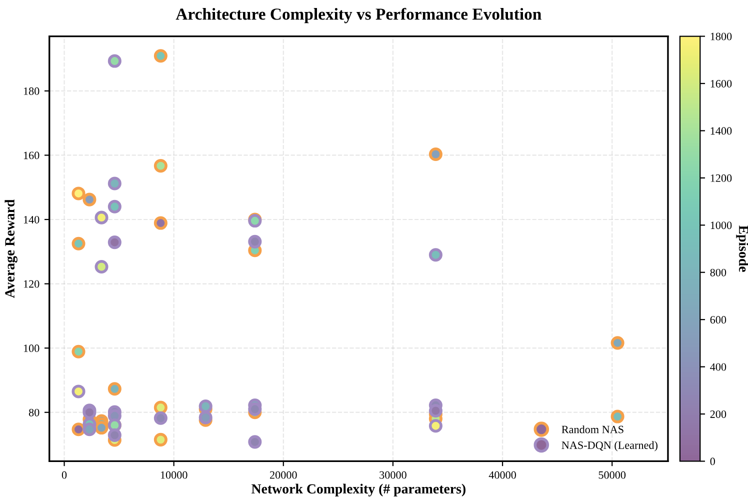  What do you see at coordinates (593, 429) in the screenshot?
I see `legend-label: Random NAS` at bounding box center [593, 429].